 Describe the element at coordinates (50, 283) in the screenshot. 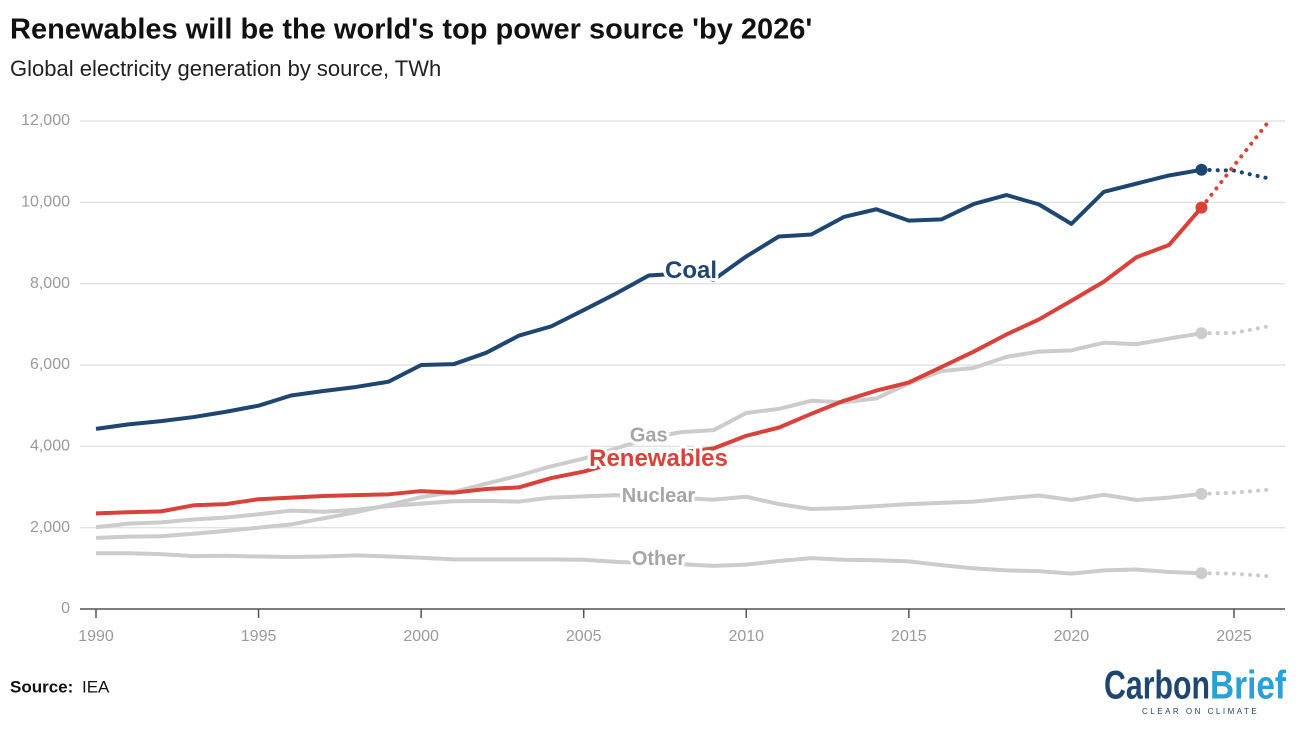

I see `y-tick-label: 8,000` at that location.